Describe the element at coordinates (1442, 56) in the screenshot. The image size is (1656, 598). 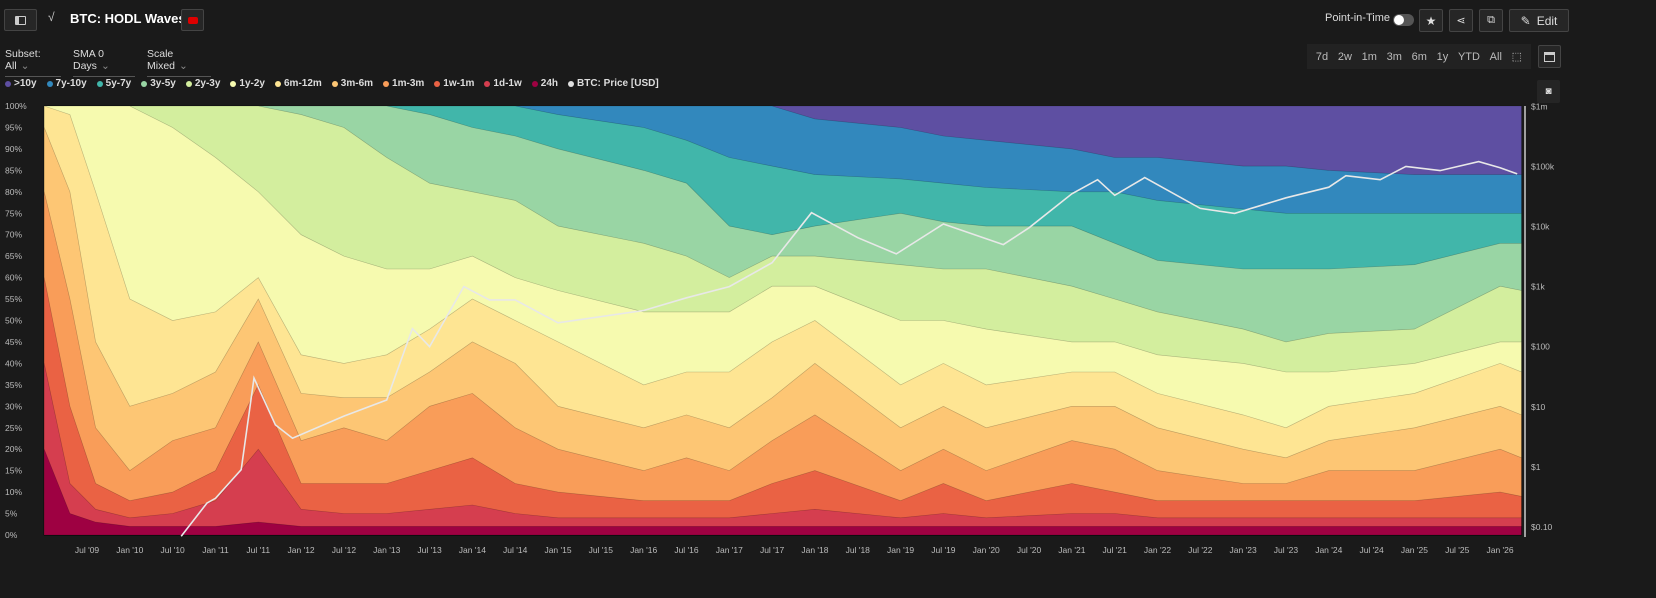
I see `range-1y: 1y` at that location.